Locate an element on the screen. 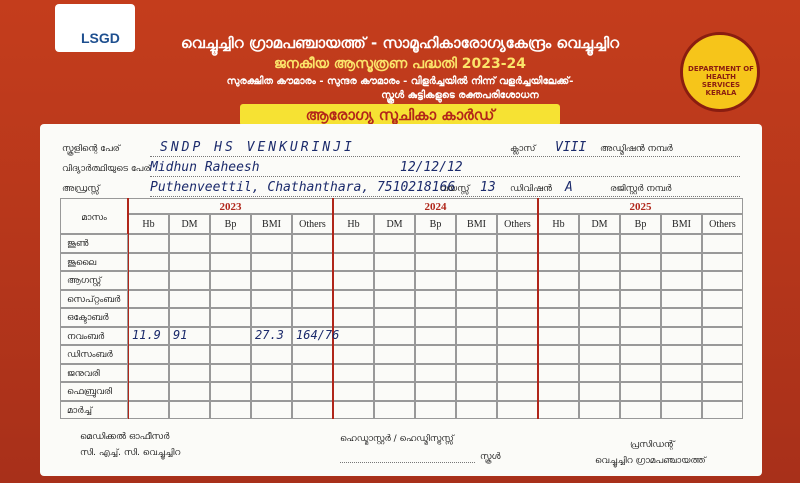 The image size is (800, 483). handwritten-entry: 91 is located at coordinates (180, 334).